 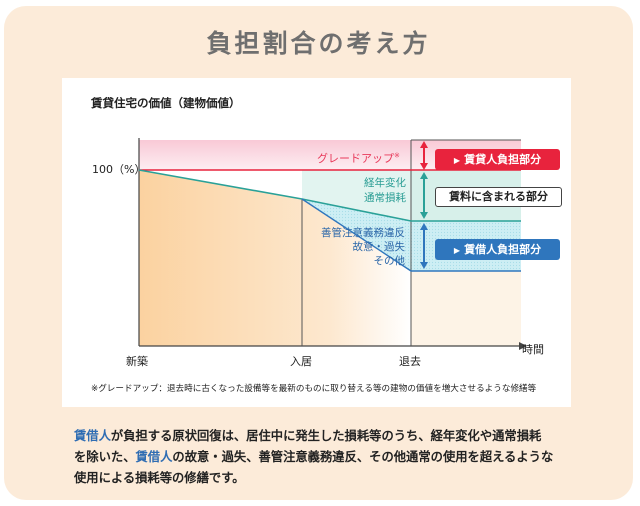 What do you see at coordinates (424, 246) in the screenshot?
I see `blue-double-arrow-icon` at bounding box center [424, 246].